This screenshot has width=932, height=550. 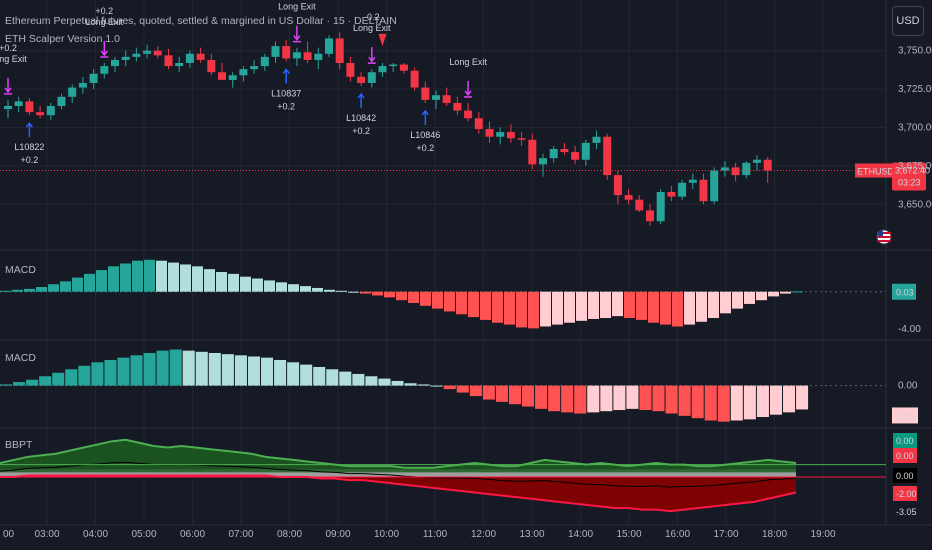 What do you see at coordinates (192, 534) in the screenshot?
I see `x-tick-label: 06:00` at bounding box center [192, 534].